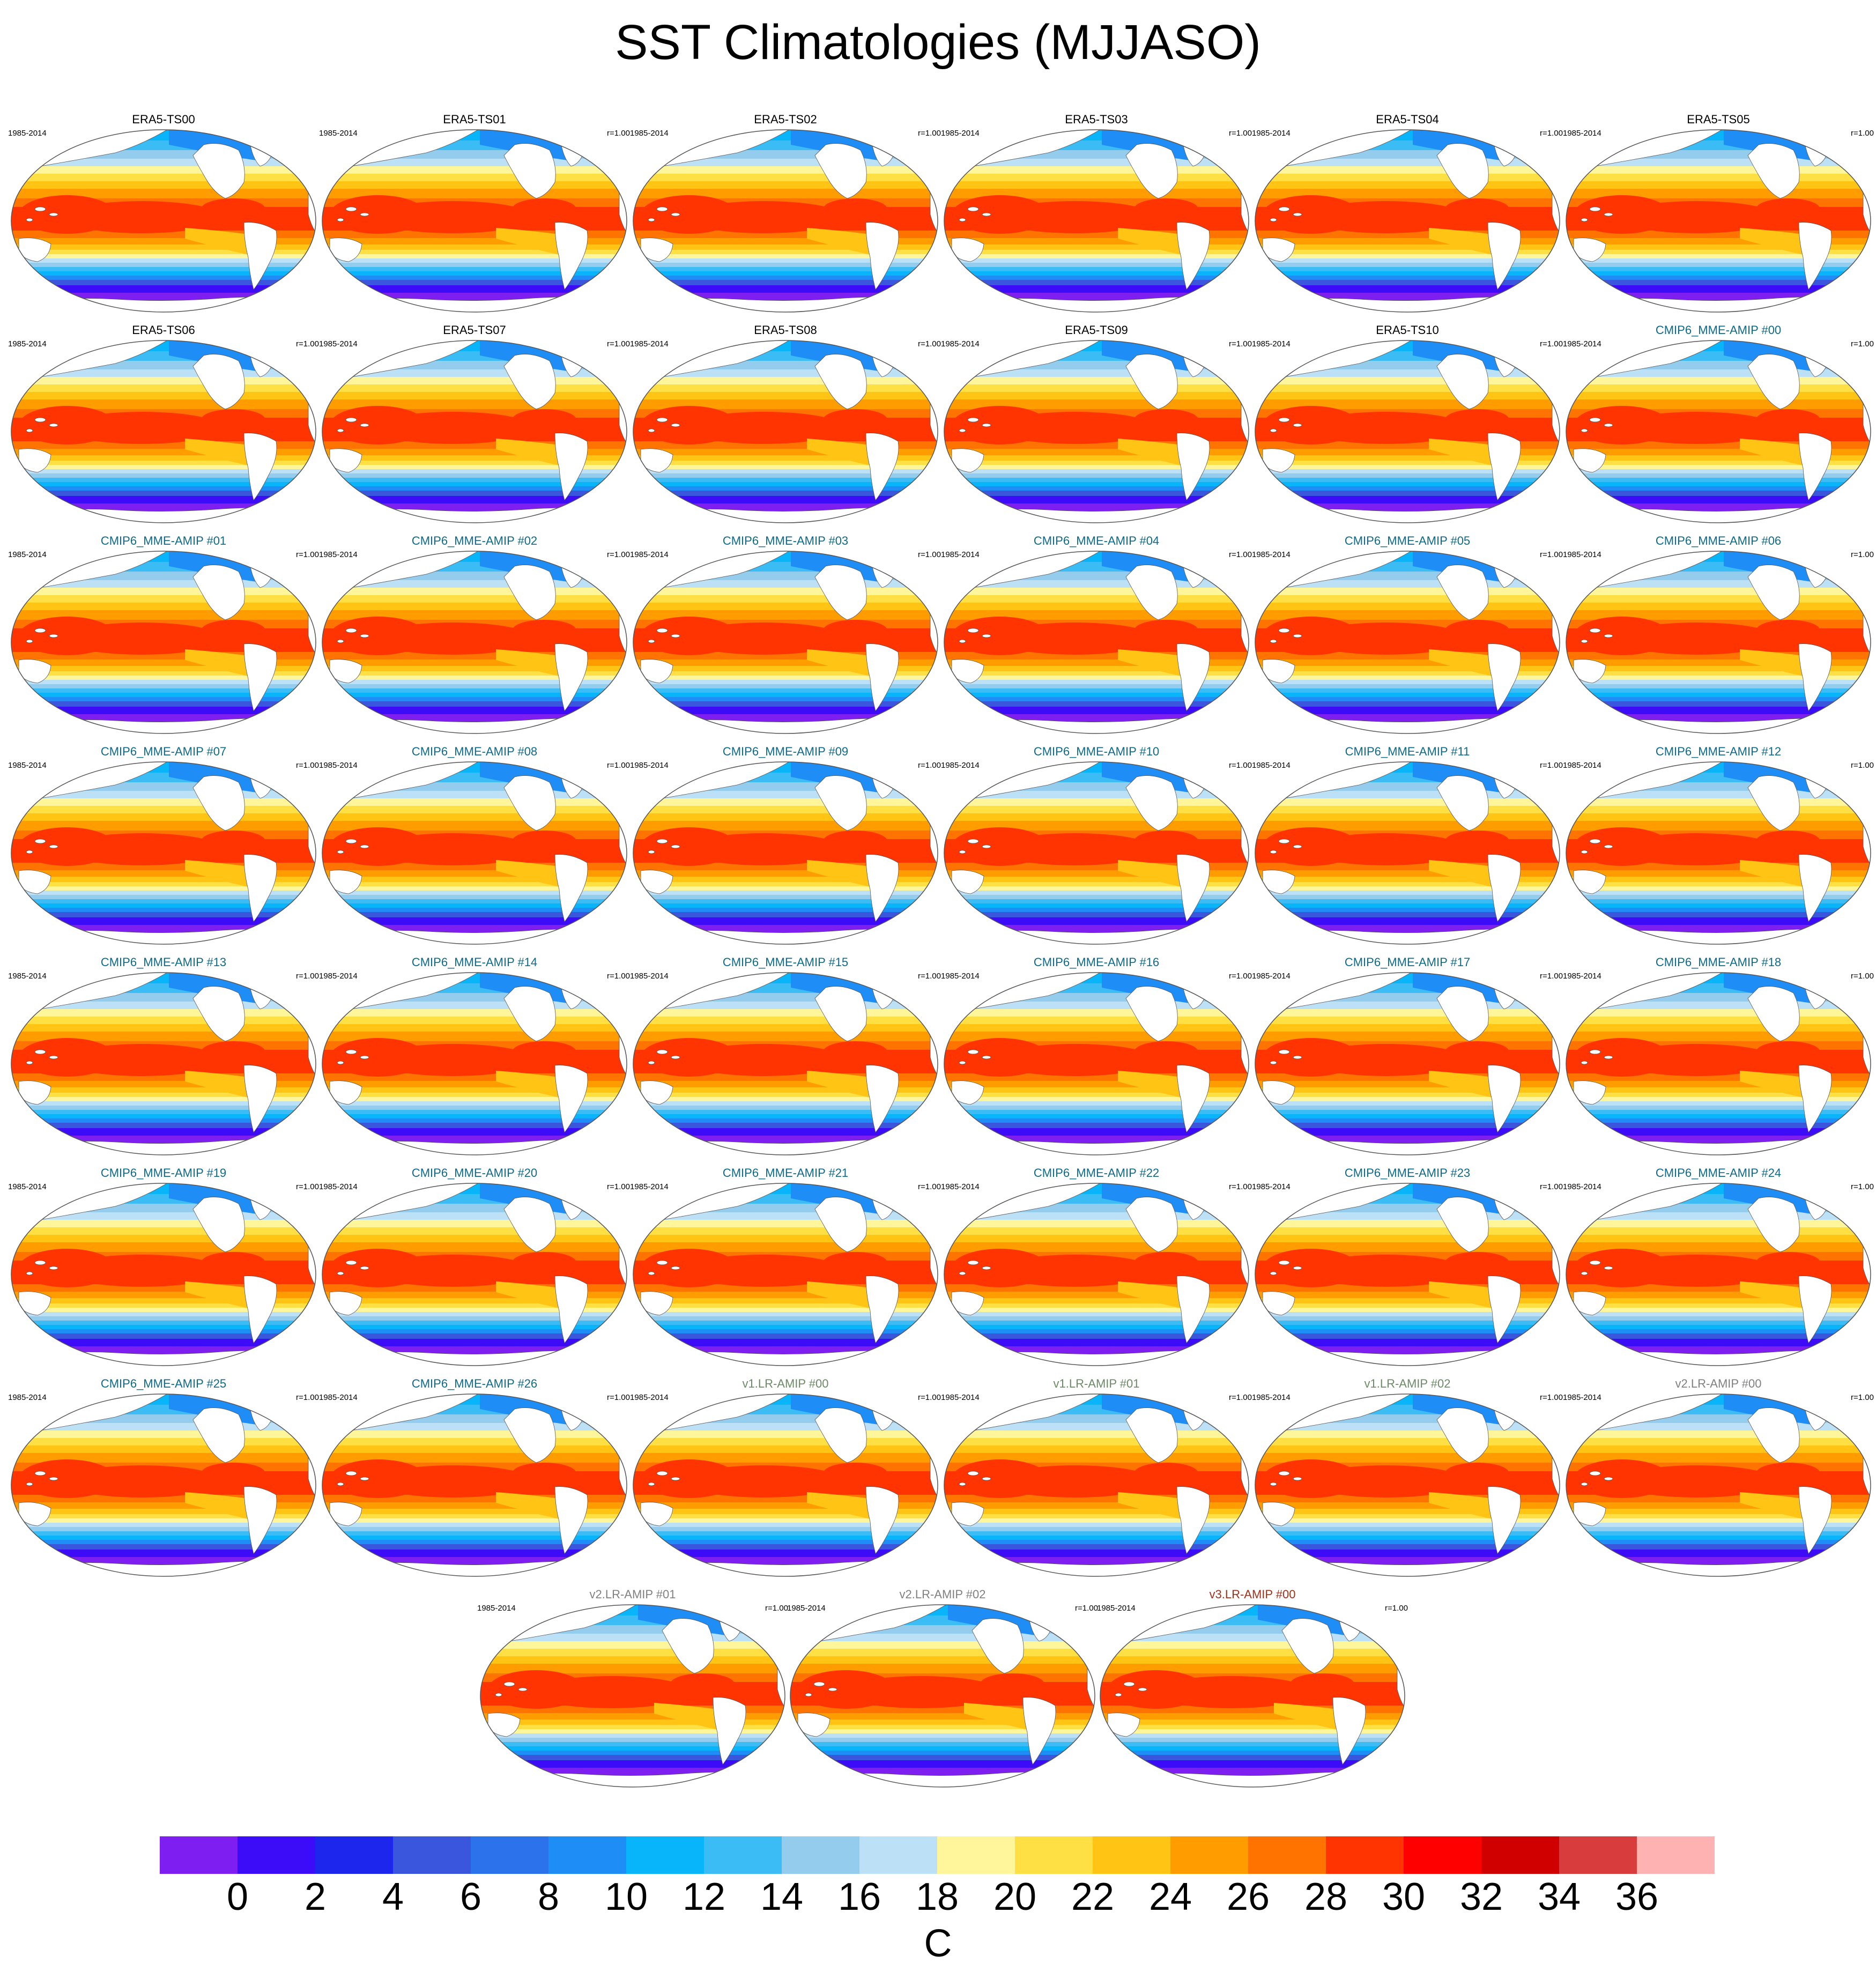 This screenshot has width=1876, height=1972. What do you see at coordinates (164, 1055) in the screenshot?
I see `map-panel: CMIP6_MME-AMIP #13 1985-2014 r=1.00` at bounding box center [164, 1055].